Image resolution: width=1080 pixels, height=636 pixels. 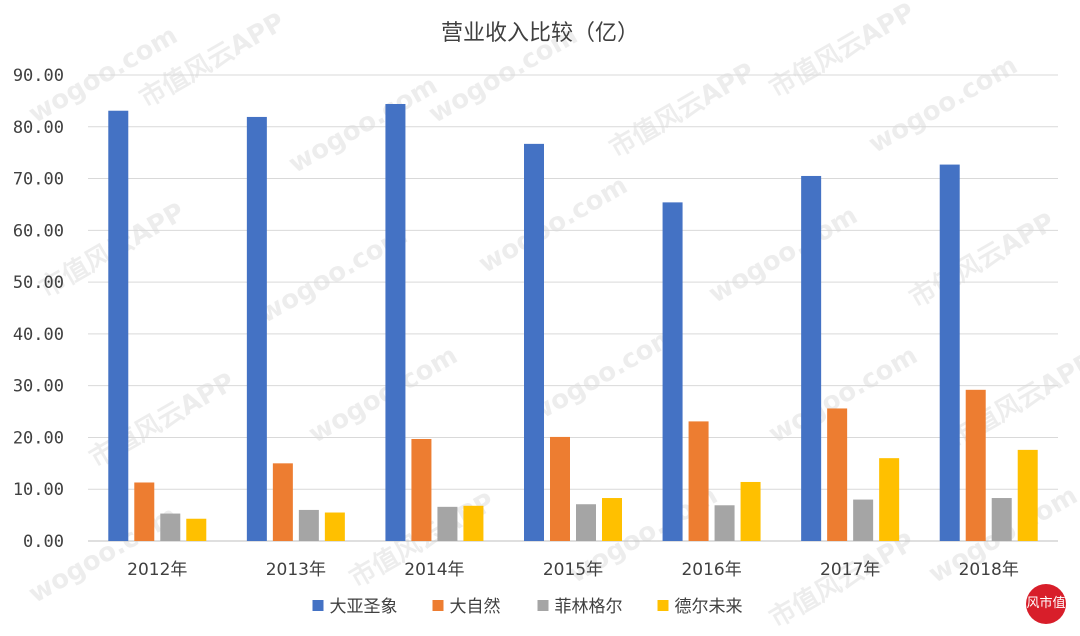 I want to click on bar-大自然-2012年, so click(x=144, y=511).